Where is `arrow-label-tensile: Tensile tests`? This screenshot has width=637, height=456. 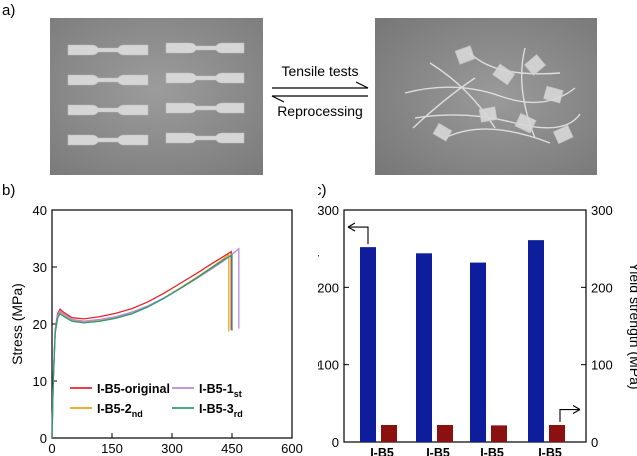 arrow-label-tensile: Tensile tests is located at coordinates (320, 71).